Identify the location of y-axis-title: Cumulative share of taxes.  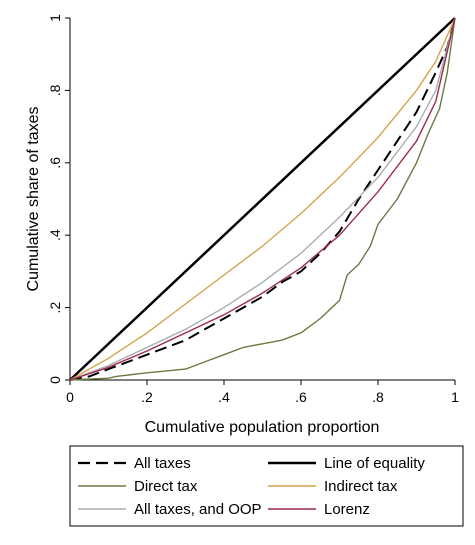
(33, 199).